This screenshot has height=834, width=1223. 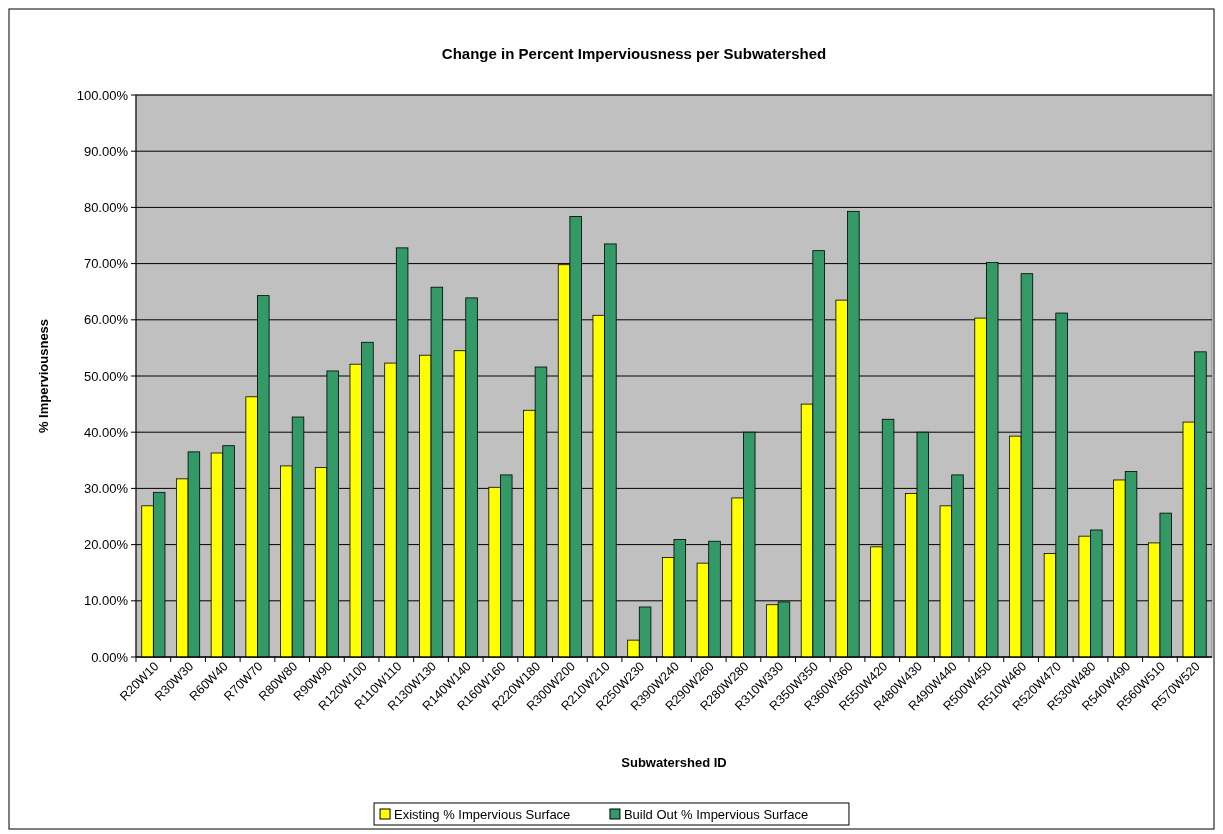 I want to click on y-tick-label: 40.00%, so click(x=106, y=432).